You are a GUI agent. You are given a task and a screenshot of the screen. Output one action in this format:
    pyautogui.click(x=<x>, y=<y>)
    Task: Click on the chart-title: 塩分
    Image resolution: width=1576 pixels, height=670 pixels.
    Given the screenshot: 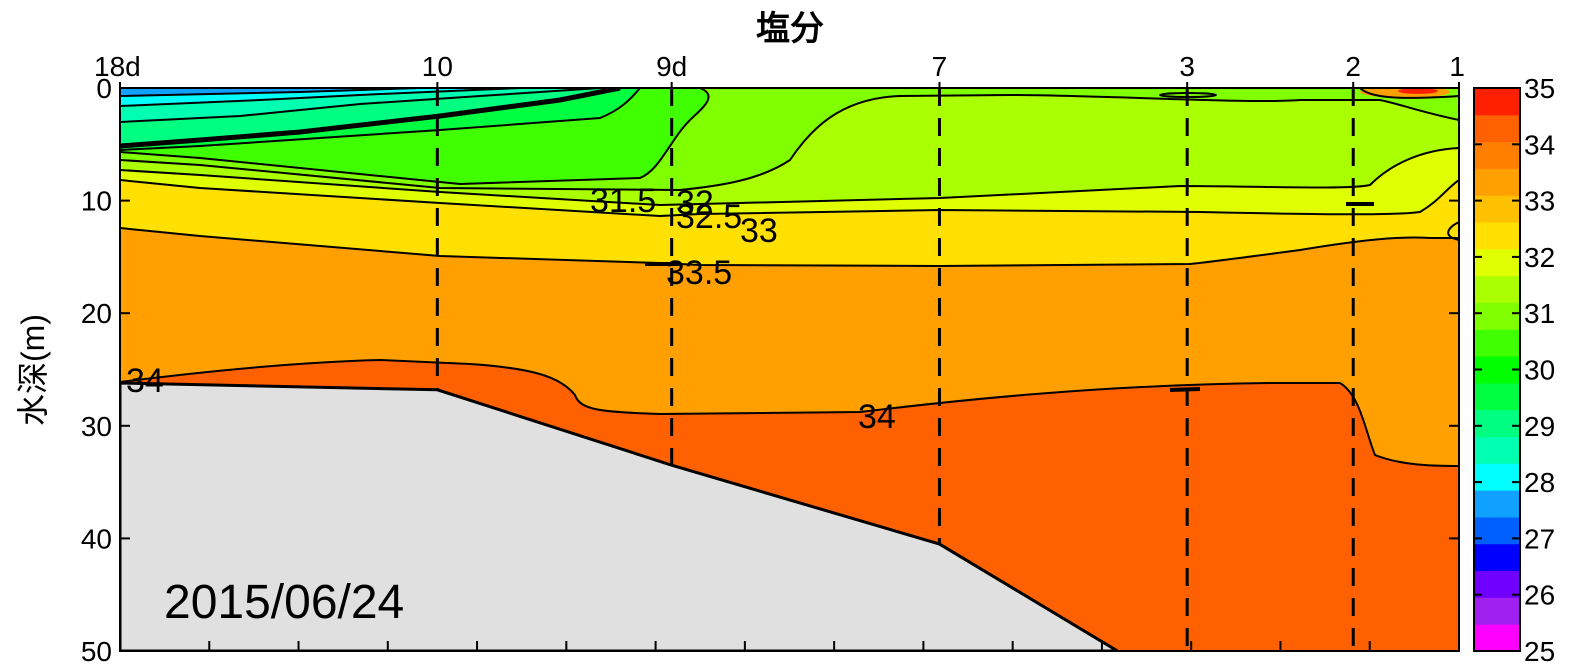 What is the action you would take?
    pyautogui.click(x=790, y=29)
    